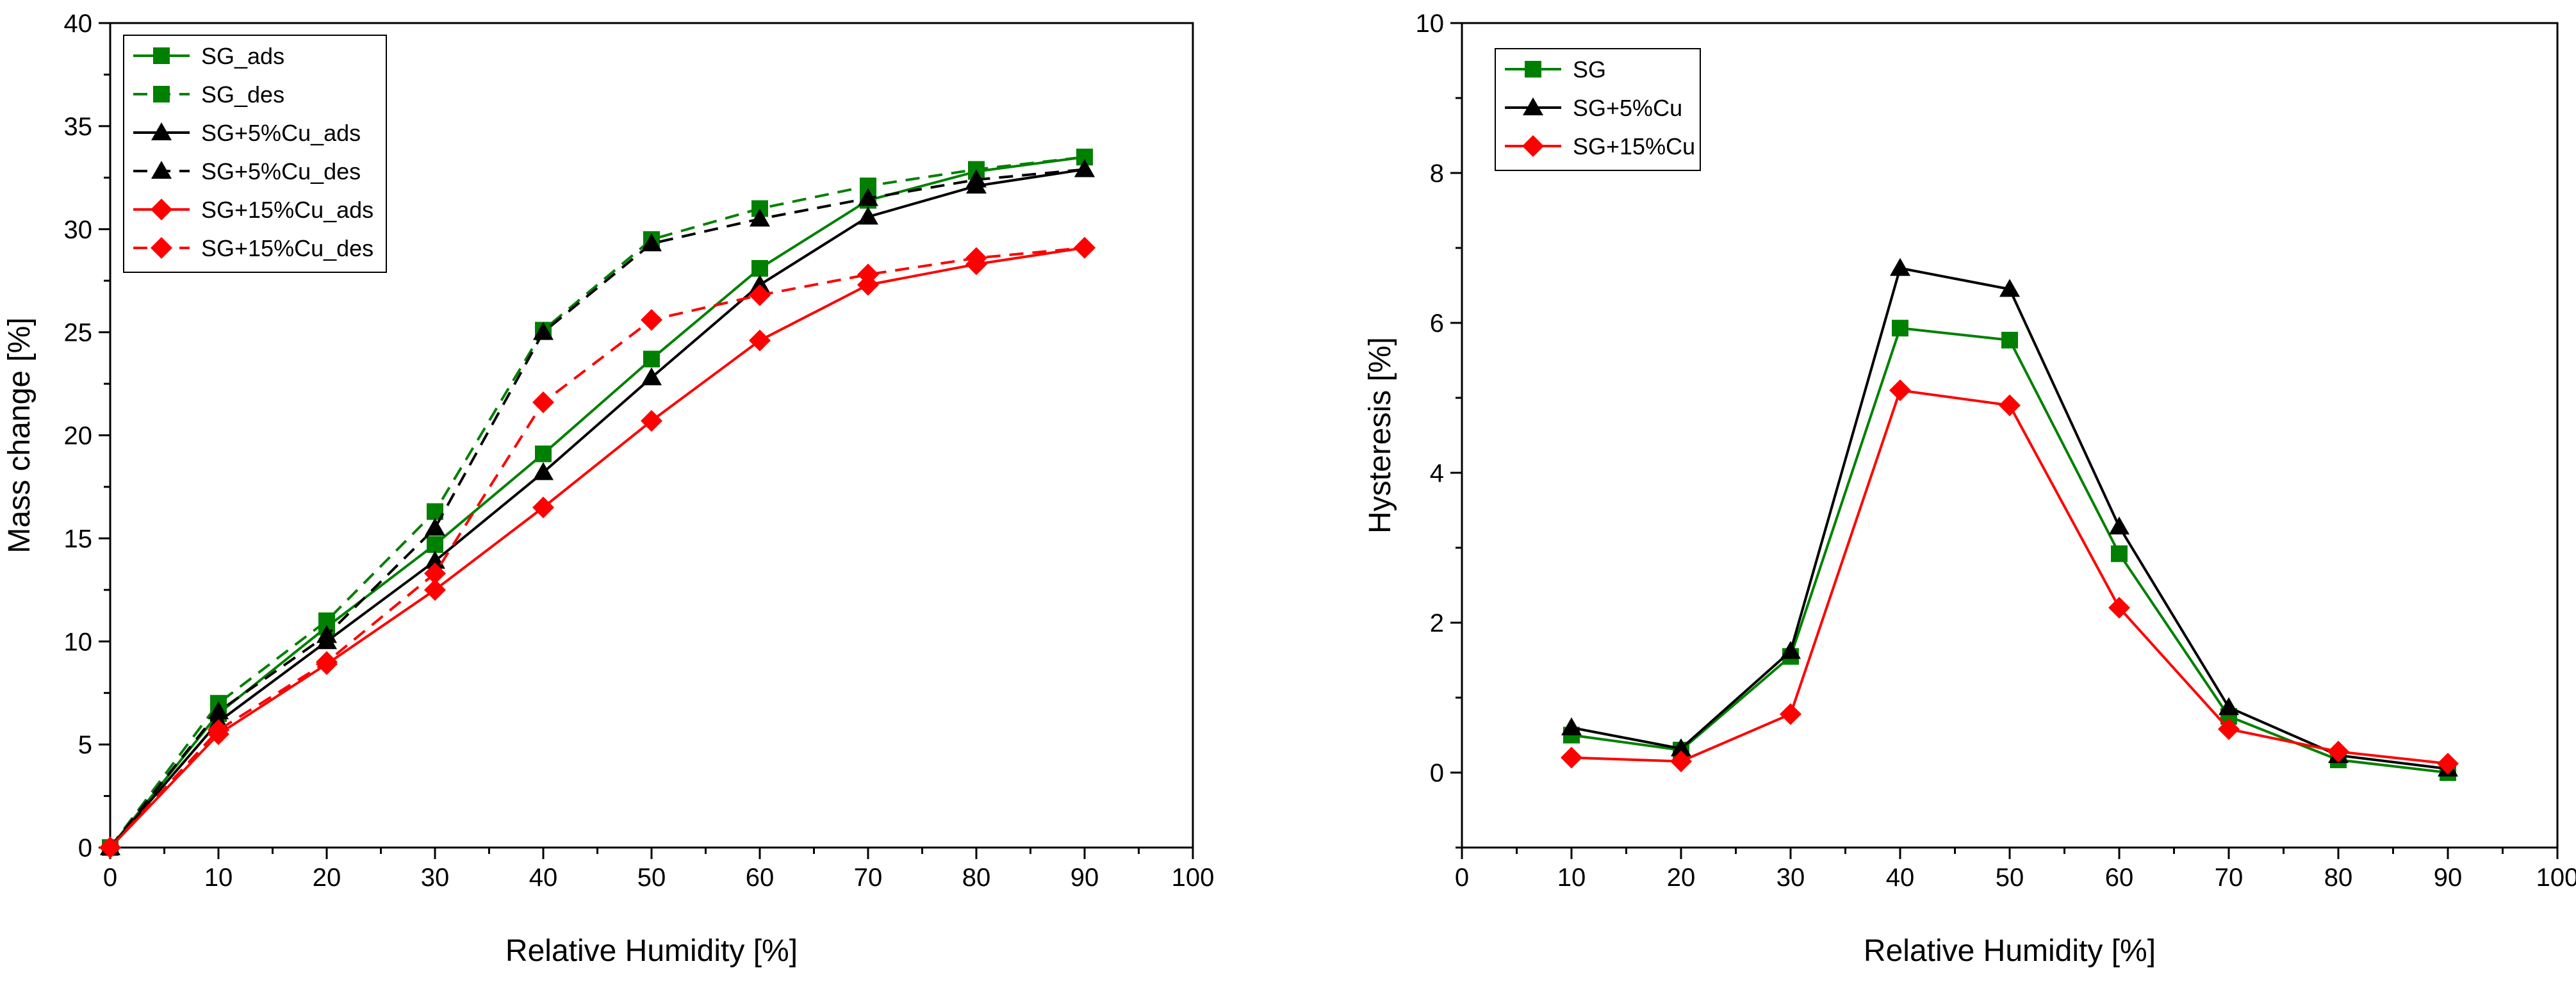 Image resolution: width=2576 pixels, height=984 pixels. What do you see at coordinates (79, 127) in the screenshot?
I see `y-tick-label: 35` at bounding box center [79, 127].